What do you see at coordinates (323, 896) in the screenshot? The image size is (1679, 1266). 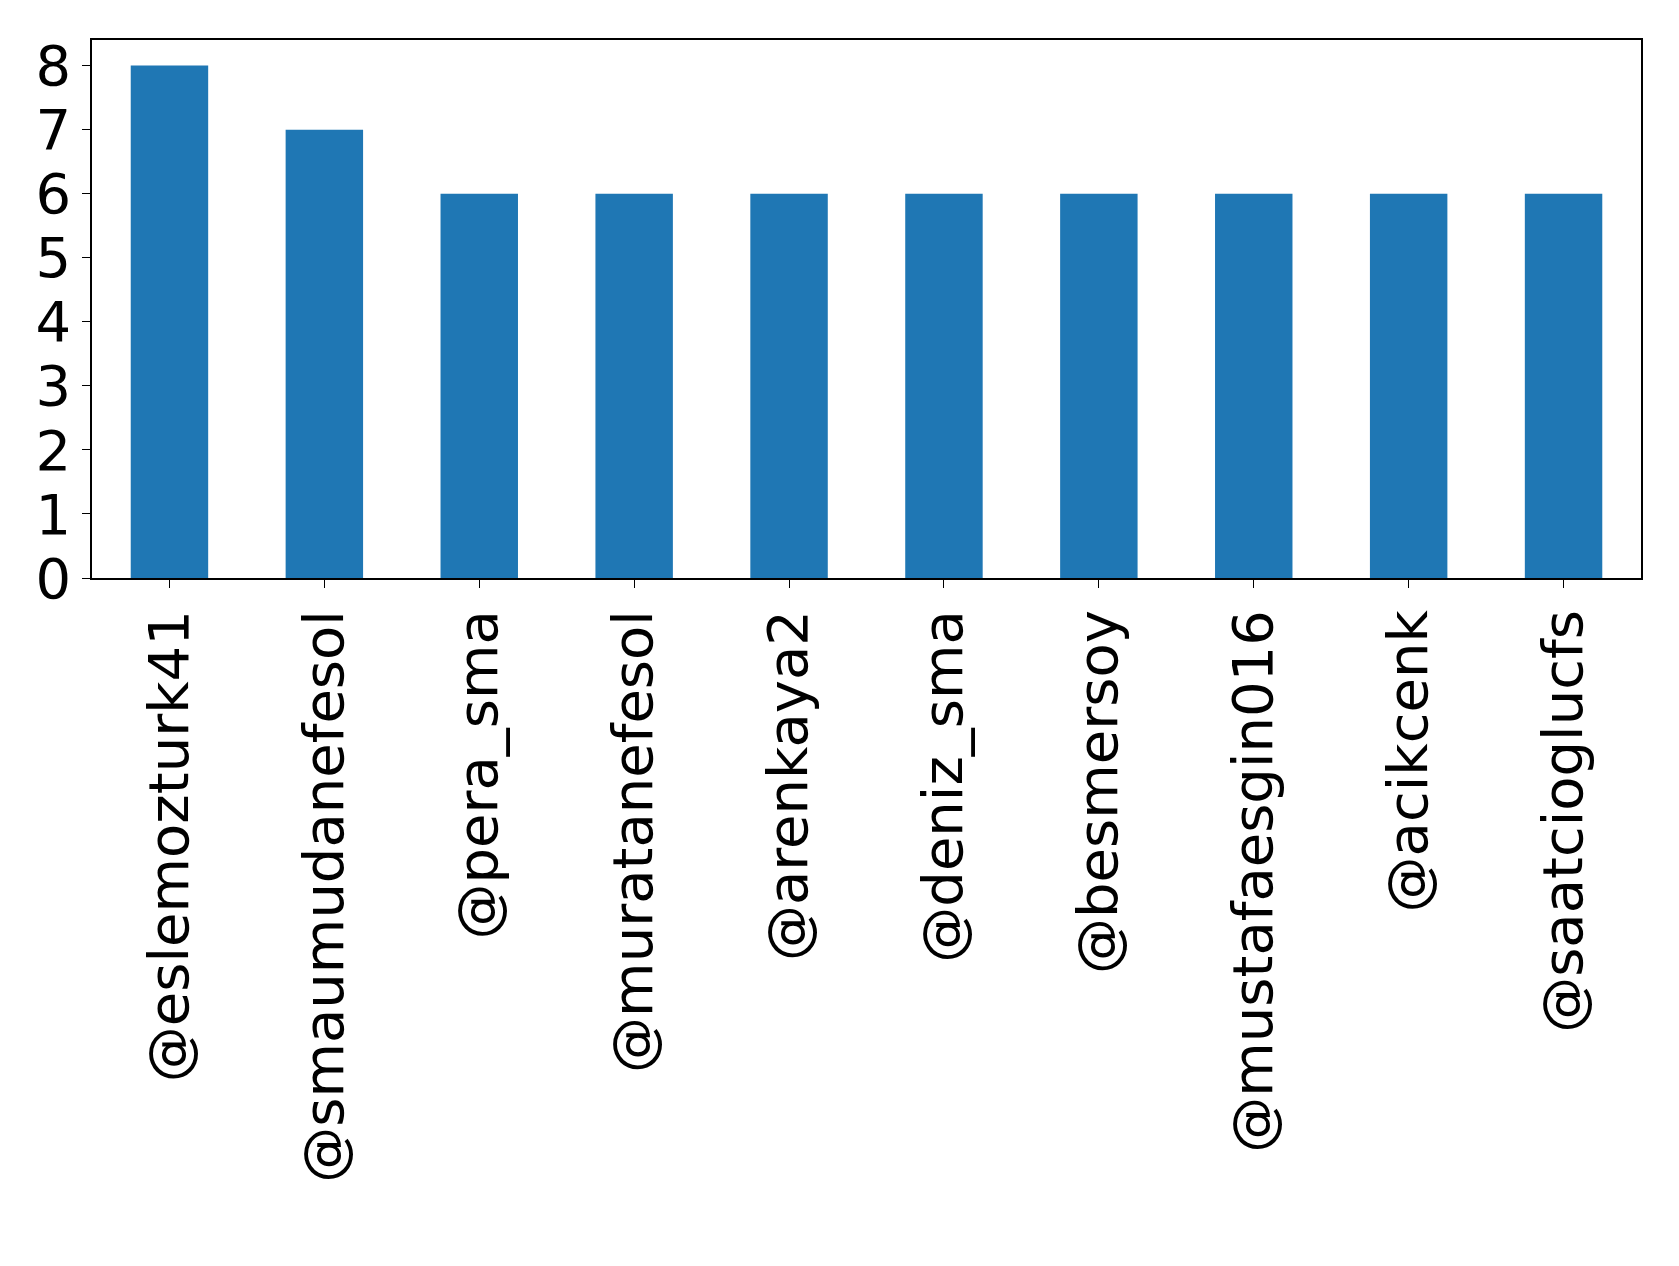 I see `x-tick-label: @smaumudanefesol` at bounding box center [323, 896].